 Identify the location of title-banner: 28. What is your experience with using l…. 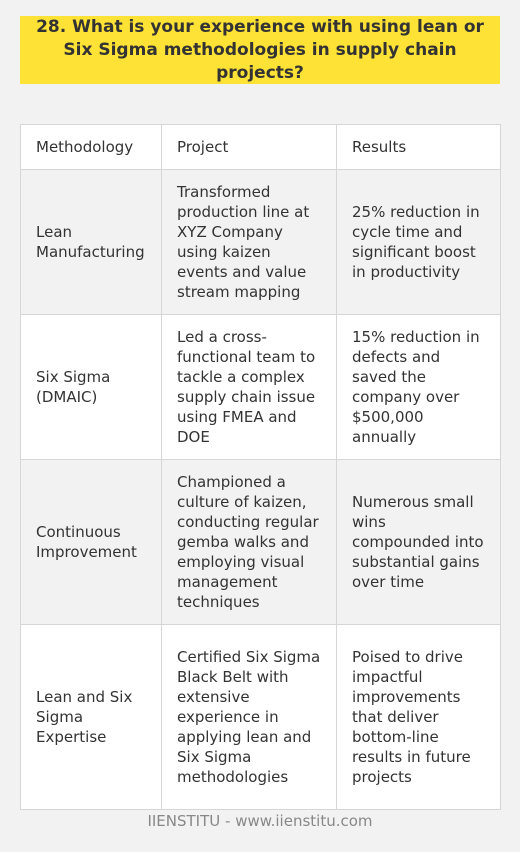
(260, 50).